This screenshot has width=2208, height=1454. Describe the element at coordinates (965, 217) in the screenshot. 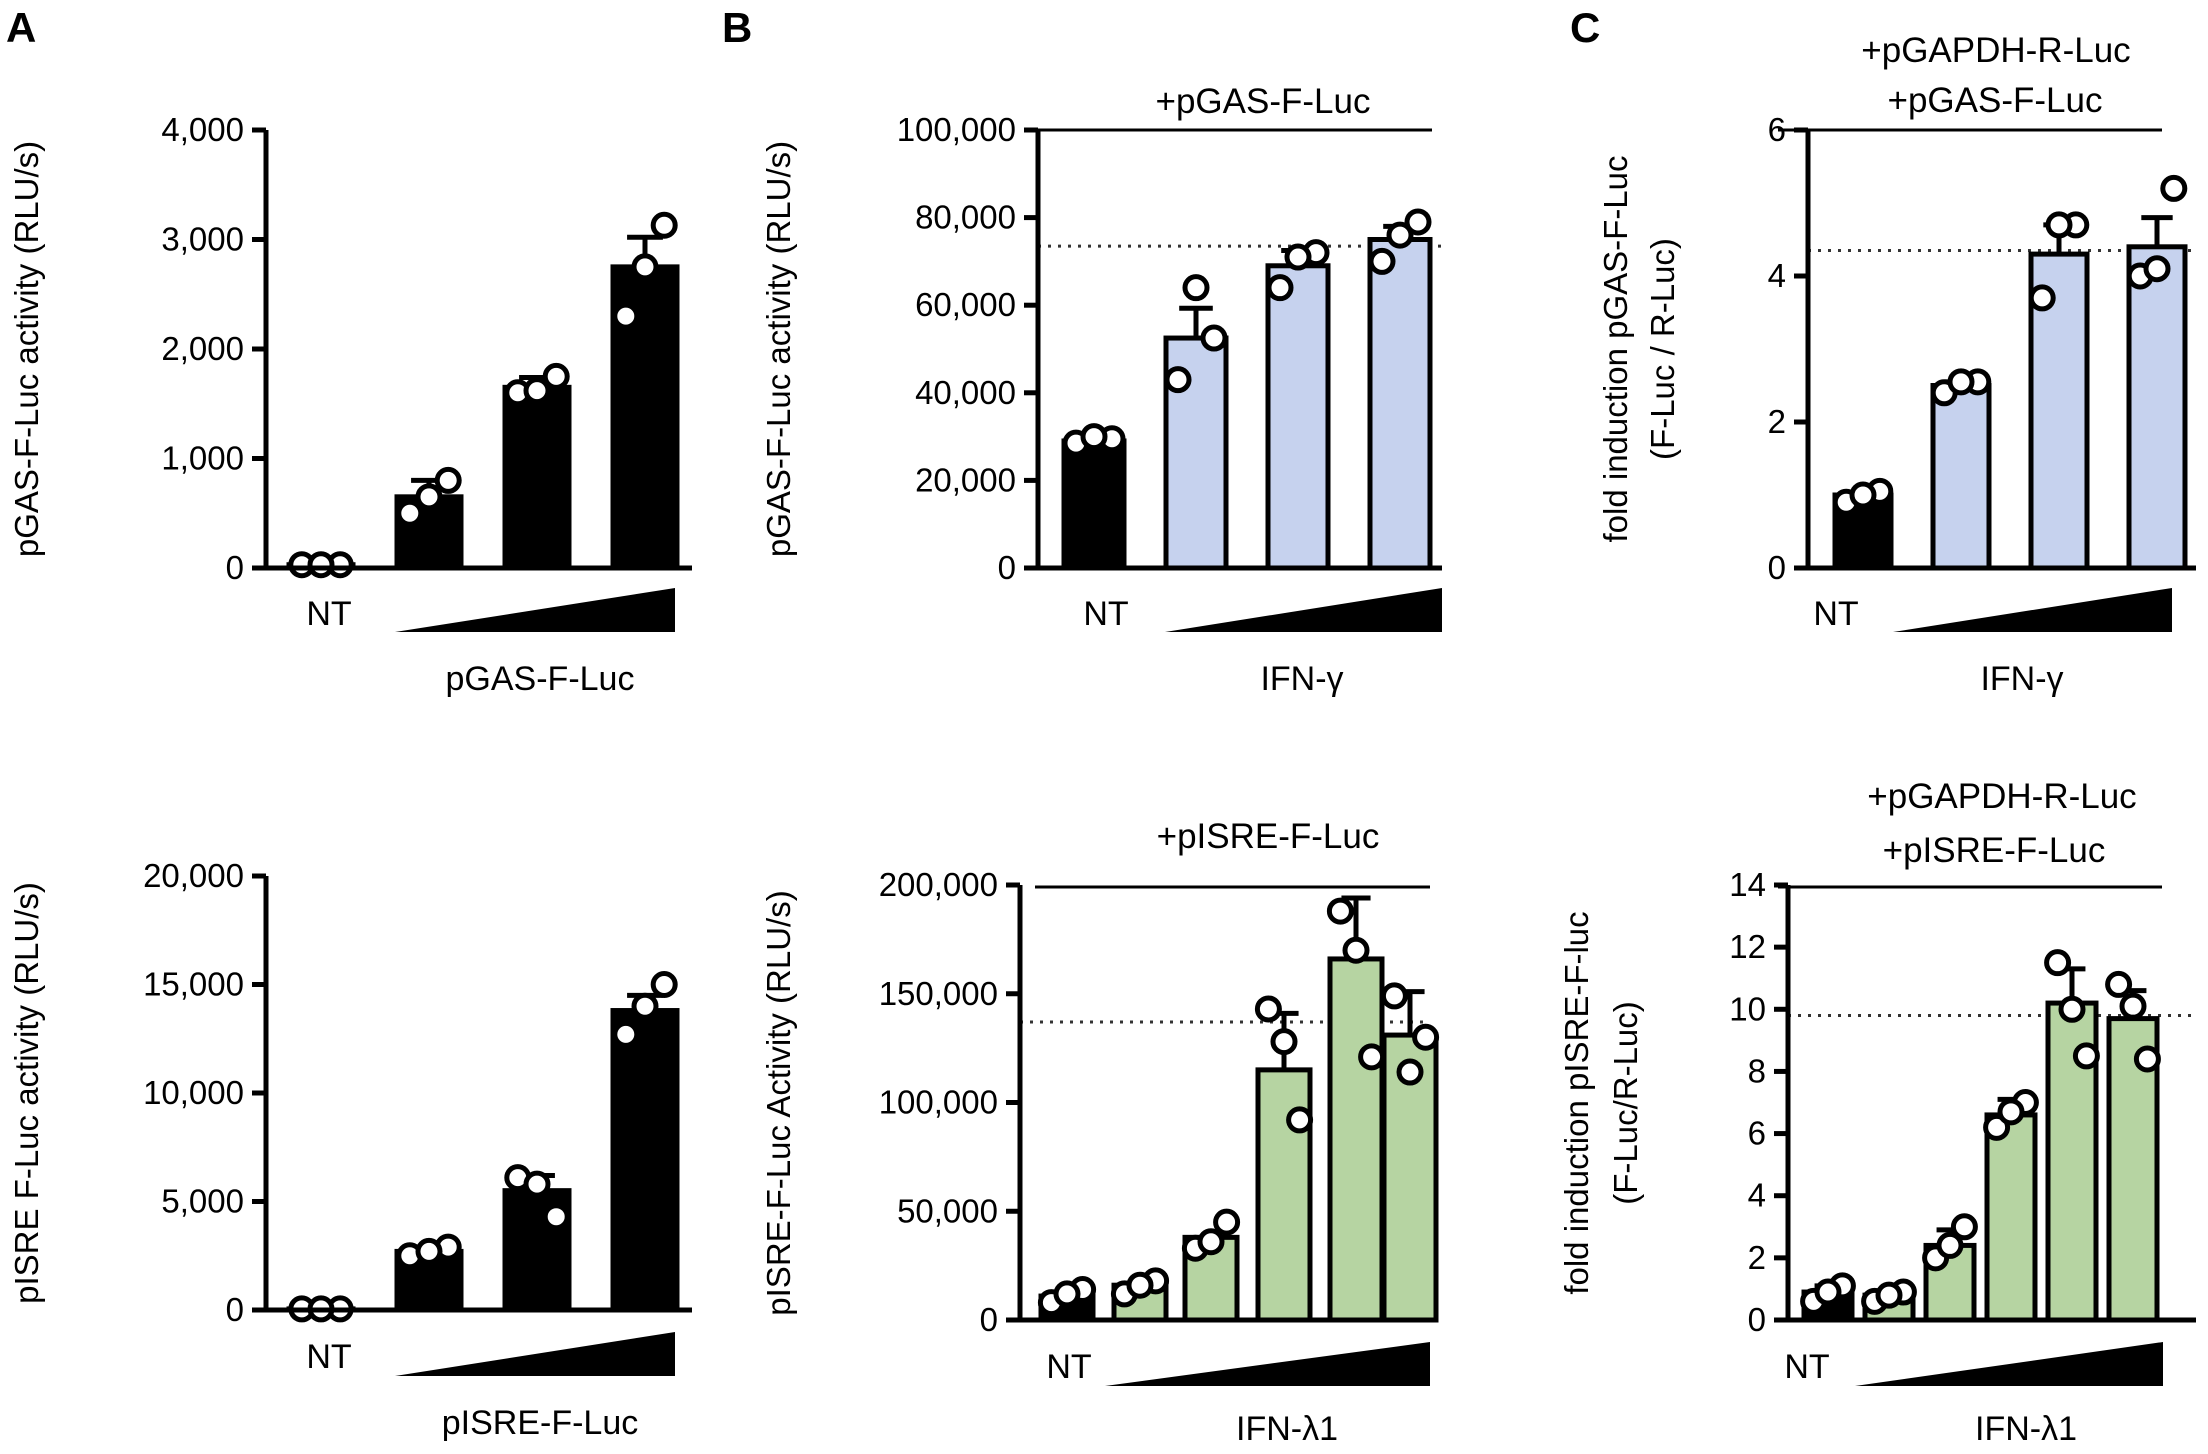

I see `y-tick-label: 80,000` at that location.